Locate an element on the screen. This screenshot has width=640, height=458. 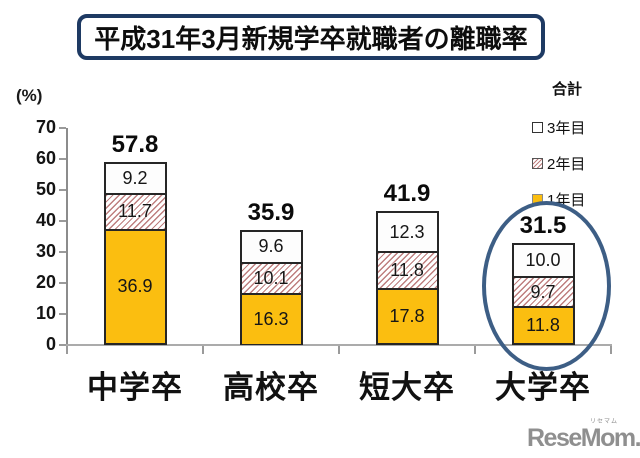
segment-value-label: 9.2 is located at coordinates (135, 177).